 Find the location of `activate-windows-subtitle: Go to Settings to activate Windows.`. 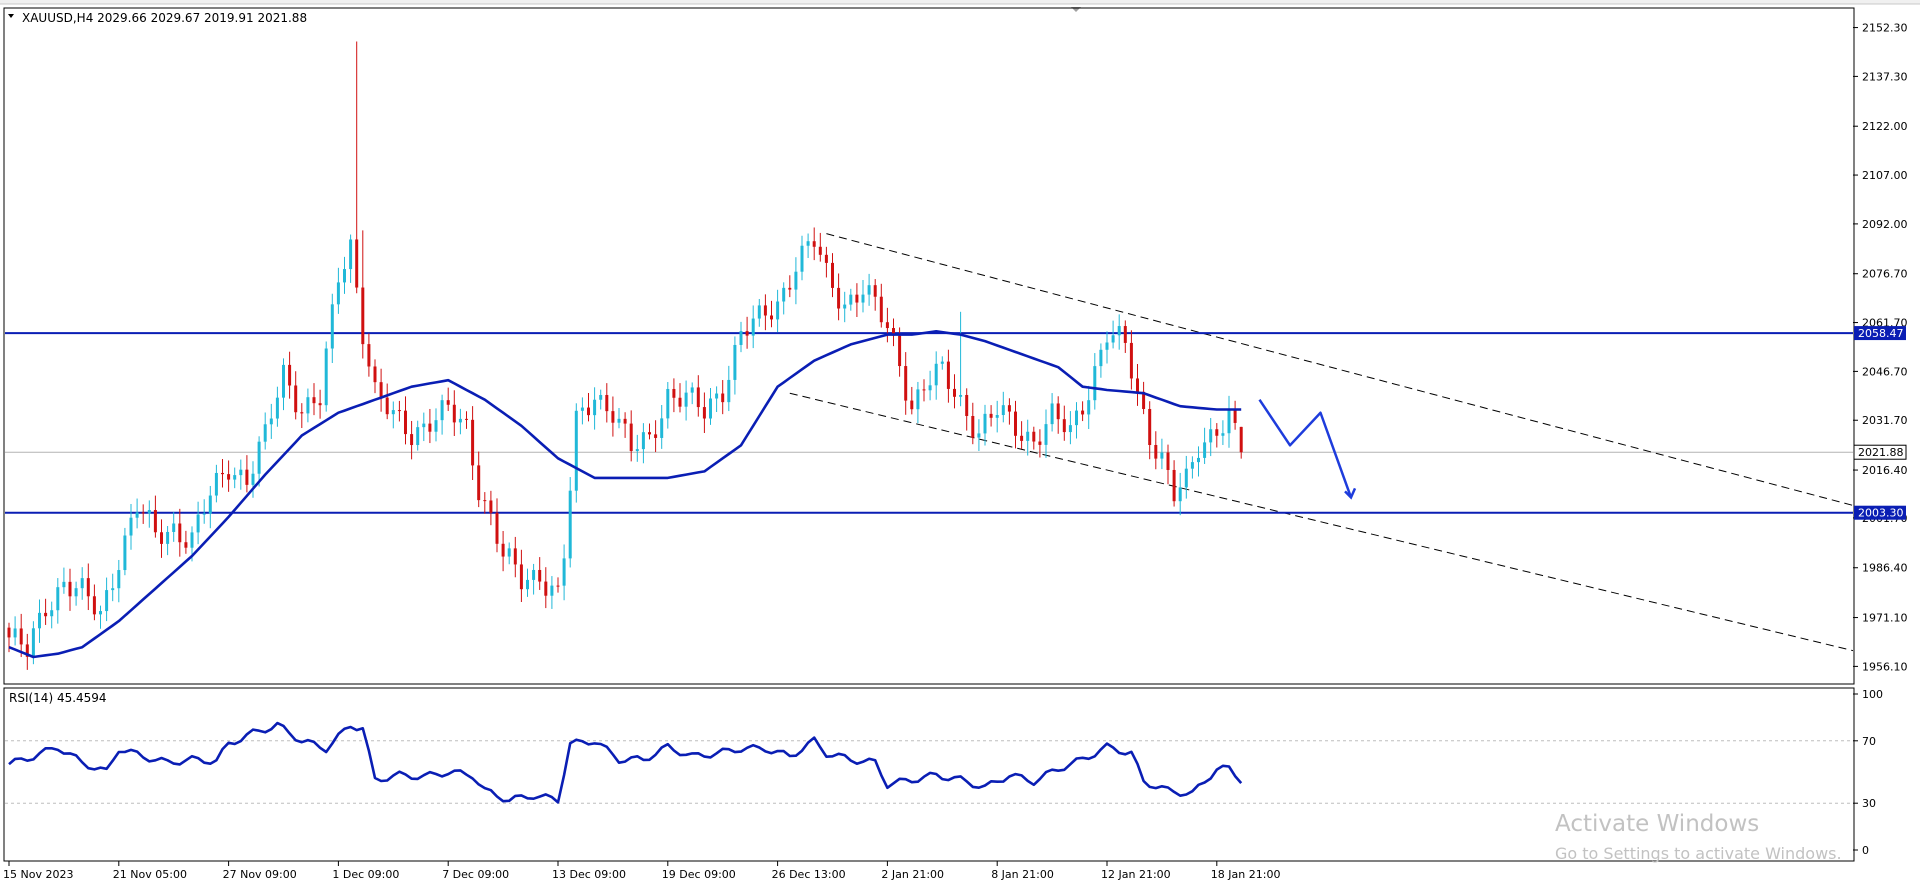

activate-windows-subtitle: Go to Settings to activate Windows. is located at coordinates (1698, 853).